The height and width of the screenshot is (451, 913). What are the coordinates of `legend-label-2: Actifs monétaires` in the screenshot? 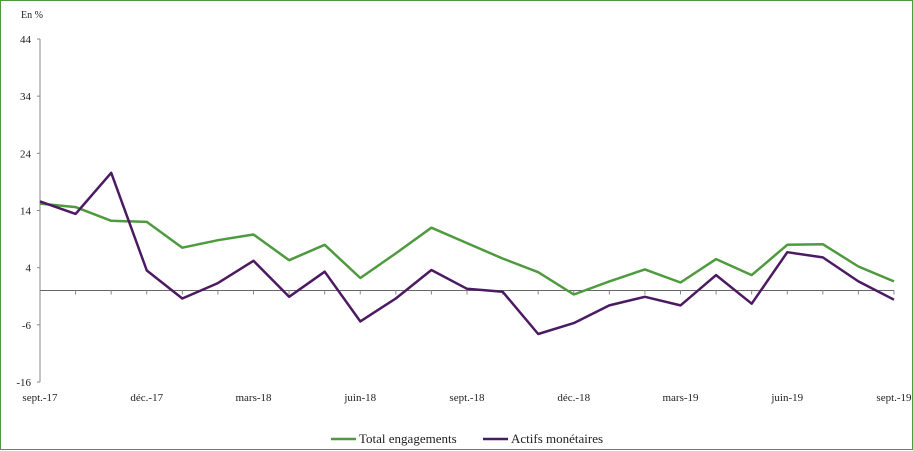 It's located at (557, 438).